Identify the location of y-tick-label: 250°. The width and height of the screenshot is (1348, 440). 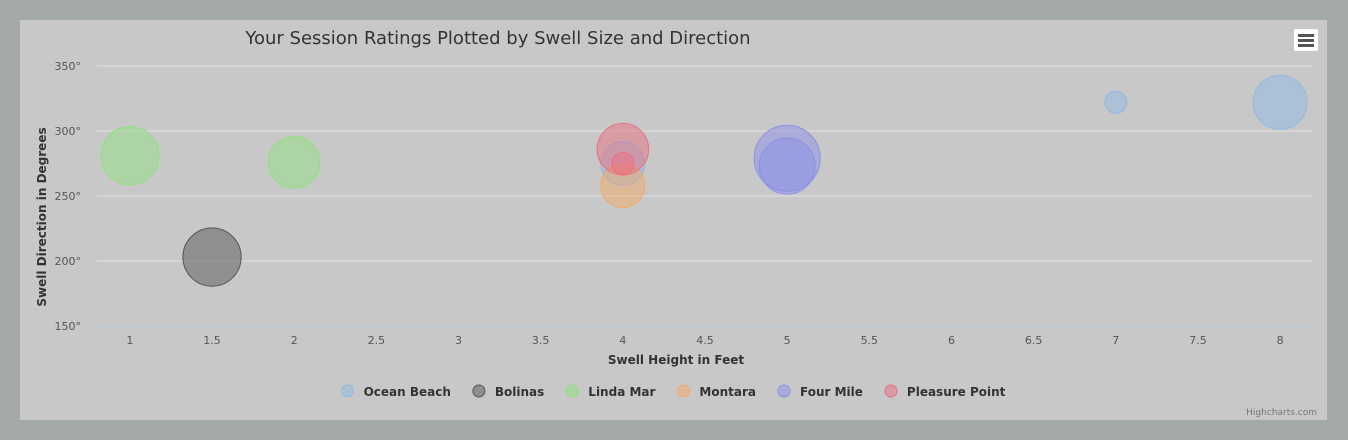
(68, 196).